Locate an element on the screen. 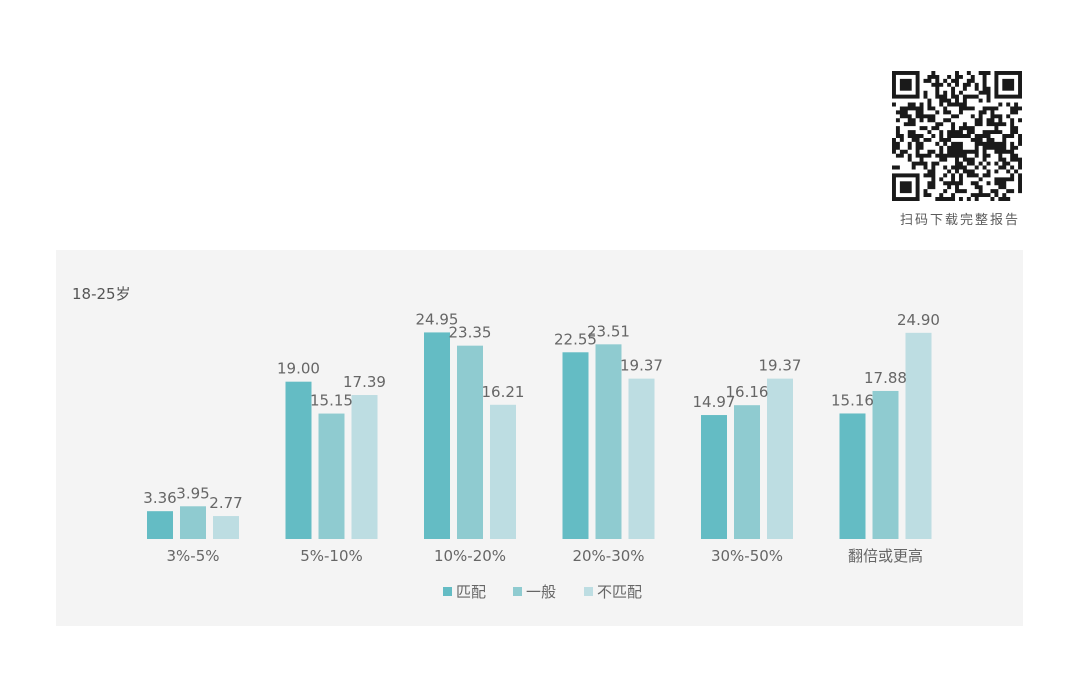  qr-code-icon is located at coordinates (957, 136).